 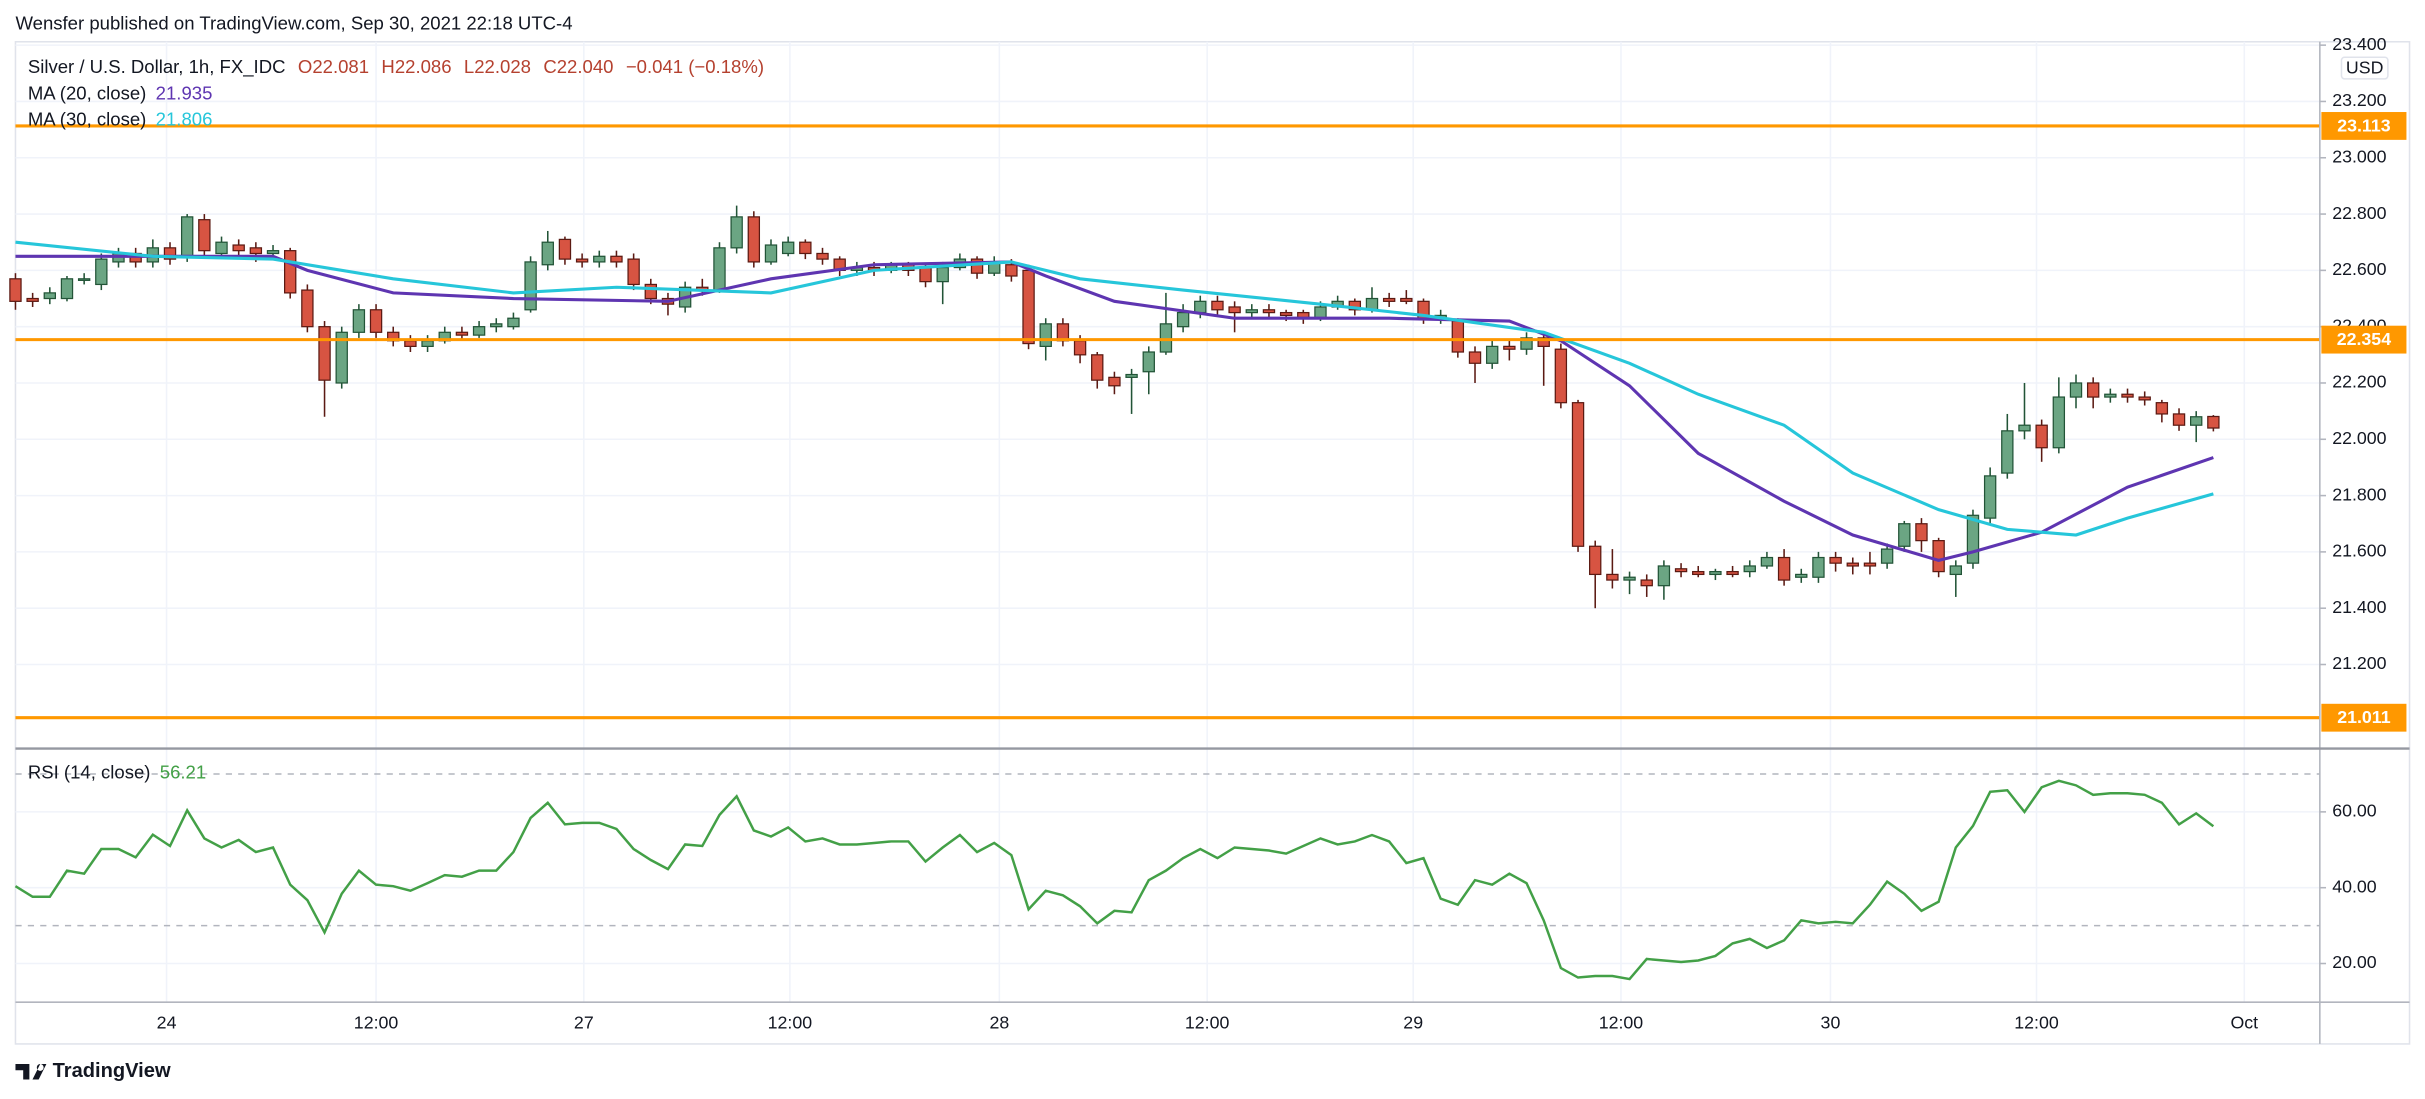 I want to click on rsi-tick-label: 20.00, so click(x=2354, y=962).